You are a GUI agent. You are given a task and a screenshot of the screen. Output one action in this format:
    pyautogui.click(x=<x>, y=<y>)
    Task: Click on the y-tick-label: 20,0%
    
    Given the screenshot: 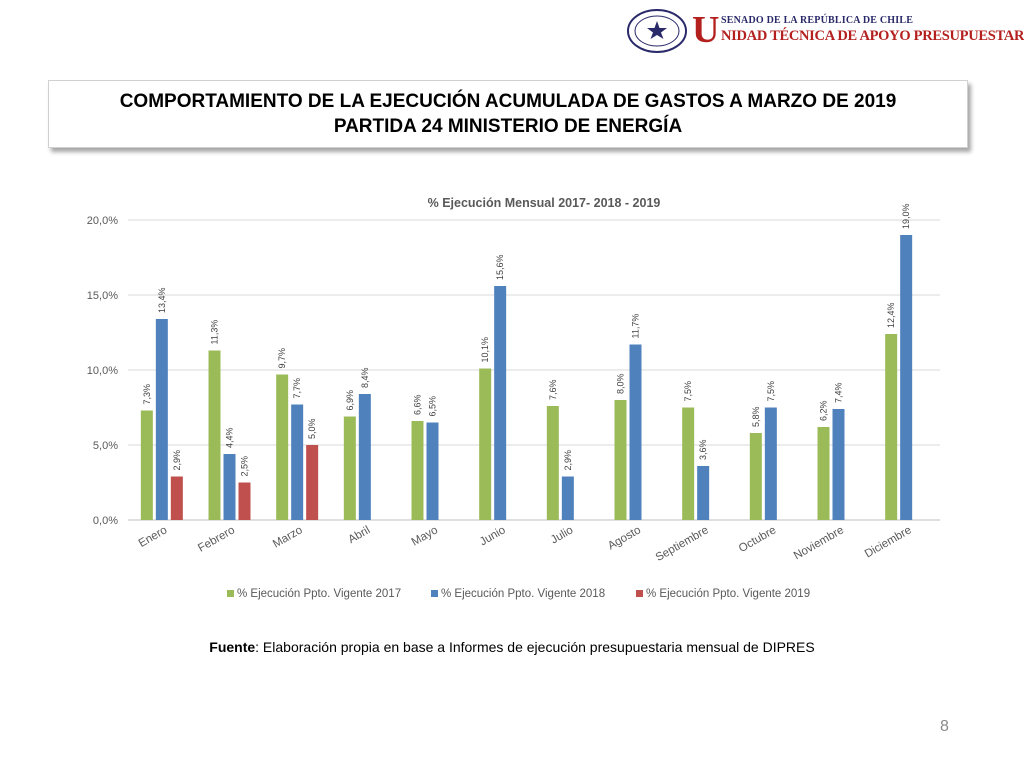 What is the action you would take?
    pyautogui.click(x=102, y=221)
    